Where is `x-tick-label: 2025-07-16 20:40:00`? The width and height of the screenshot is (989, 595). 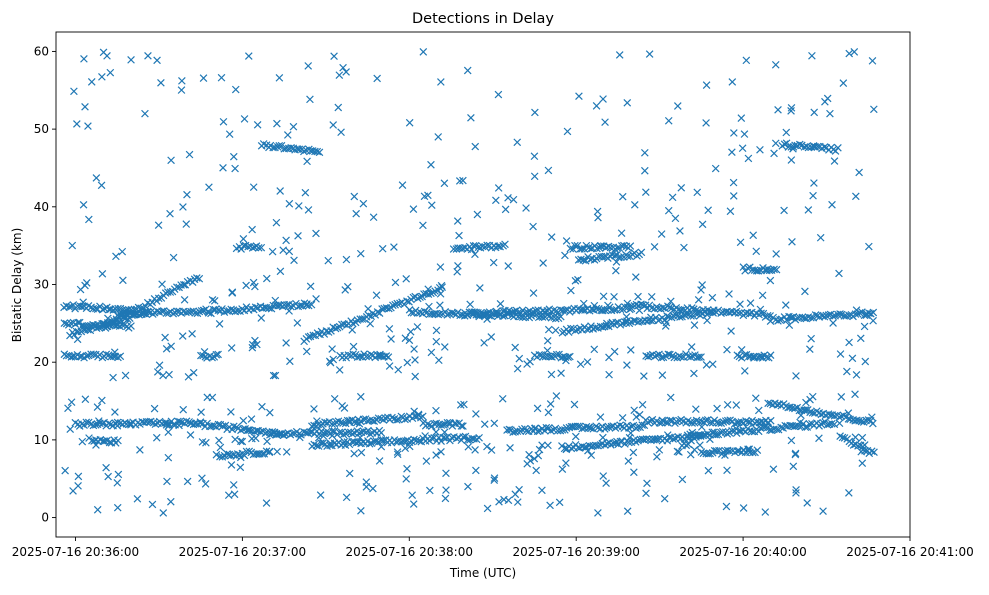 x-tick-label: 2025-07-16 20:40:00 is located at coordinates (742, 552).